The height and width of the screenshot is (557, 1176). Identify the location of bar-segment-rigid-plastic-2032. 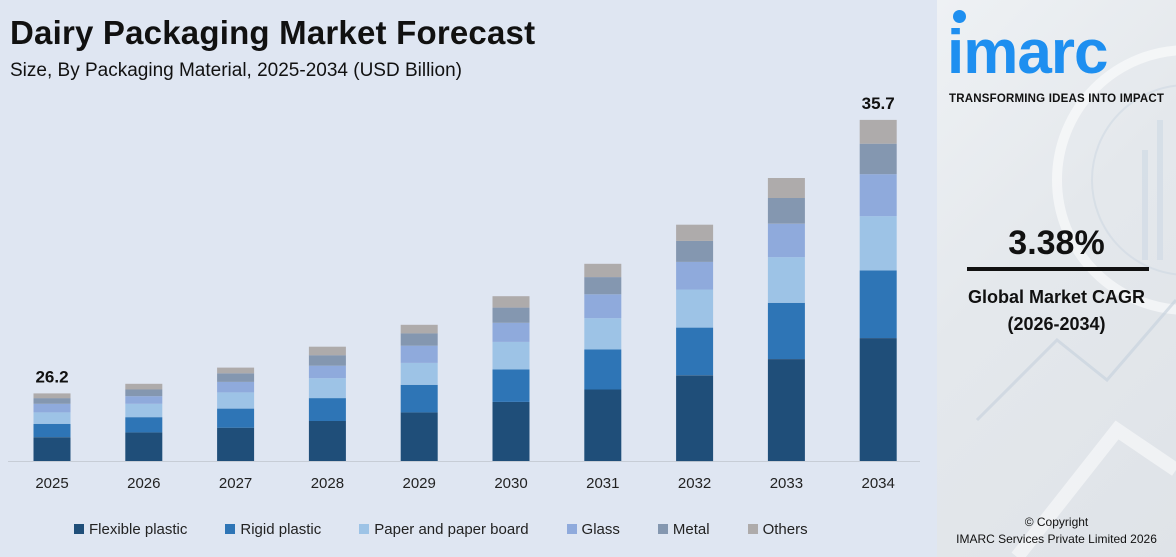
(695, 351).